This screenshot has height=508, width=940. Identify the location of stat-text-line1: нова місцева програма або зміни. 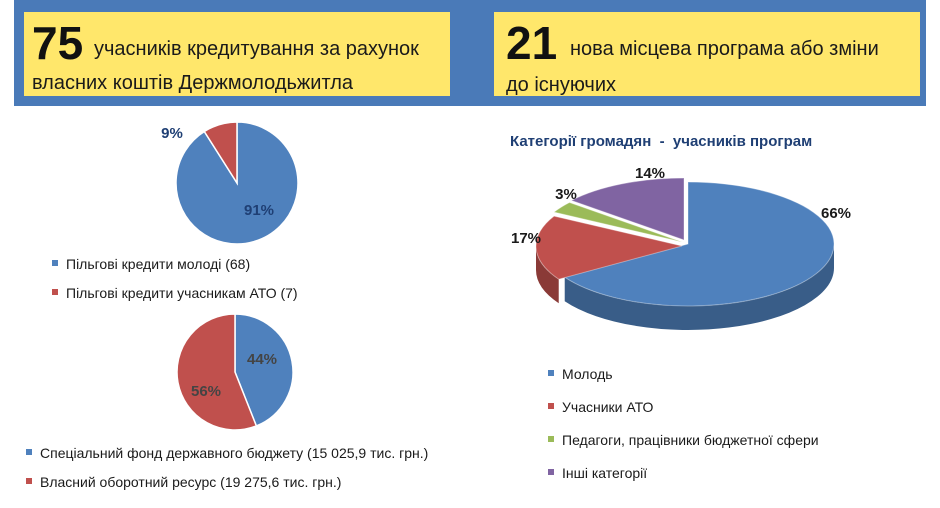
(724, 49).